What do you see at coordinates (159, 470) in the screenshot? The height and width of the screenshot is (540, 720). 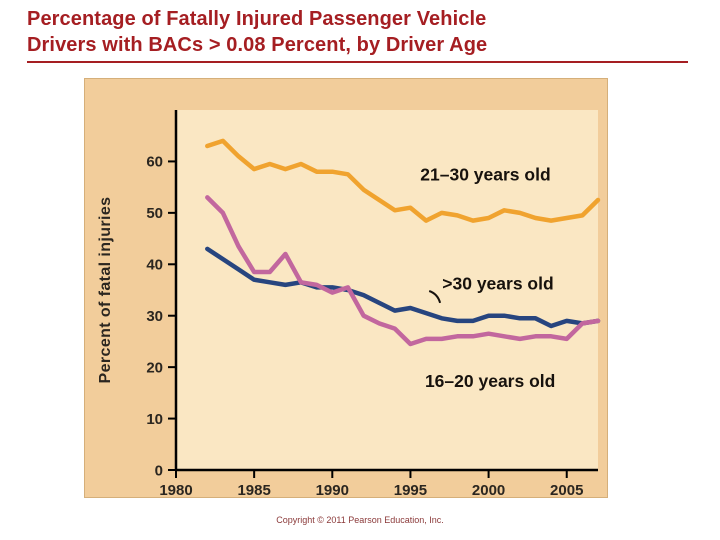 I see `y-tick-label: 0` at bounding box center [159, 470].